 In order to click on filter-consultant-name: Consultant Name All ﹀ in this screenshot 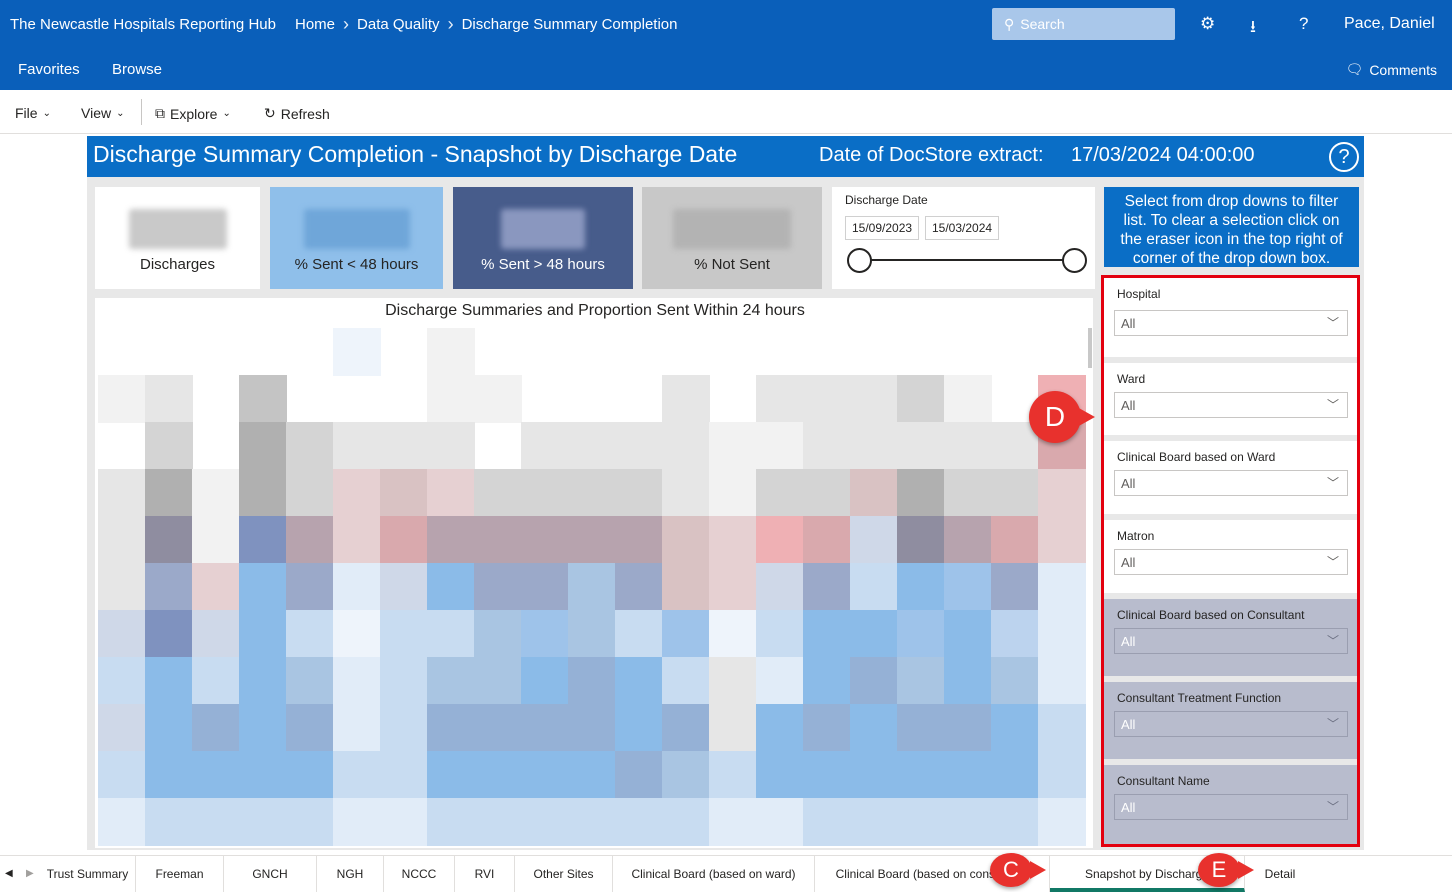, I will do `click(1230, 804)`.